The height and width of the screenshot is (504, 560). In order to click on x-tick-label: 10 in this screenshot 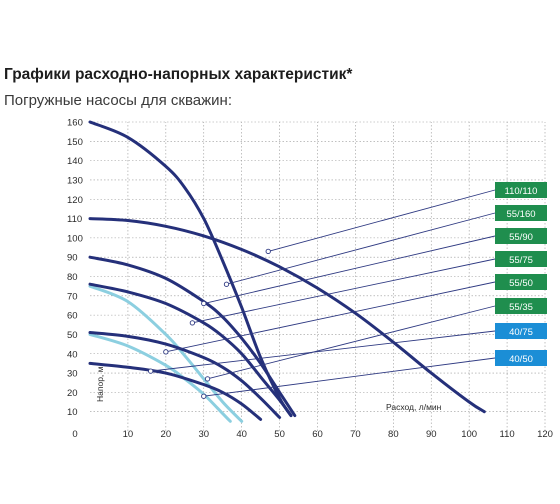, I will do `click(128, 434)`.